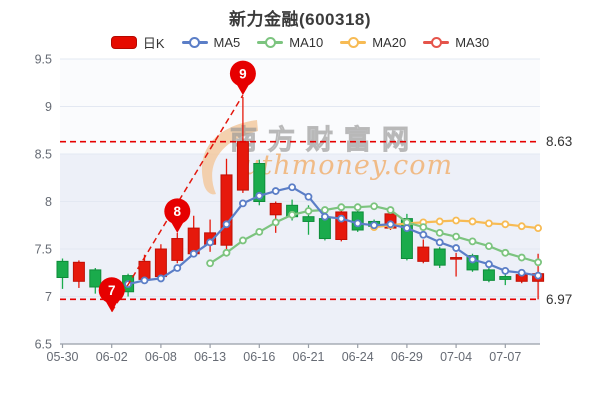 The height and width of the screenshot is (400, 600). Describe the element at coordinates (123, 42) in the screenshot. I see `candle-legend-icon` at that location.